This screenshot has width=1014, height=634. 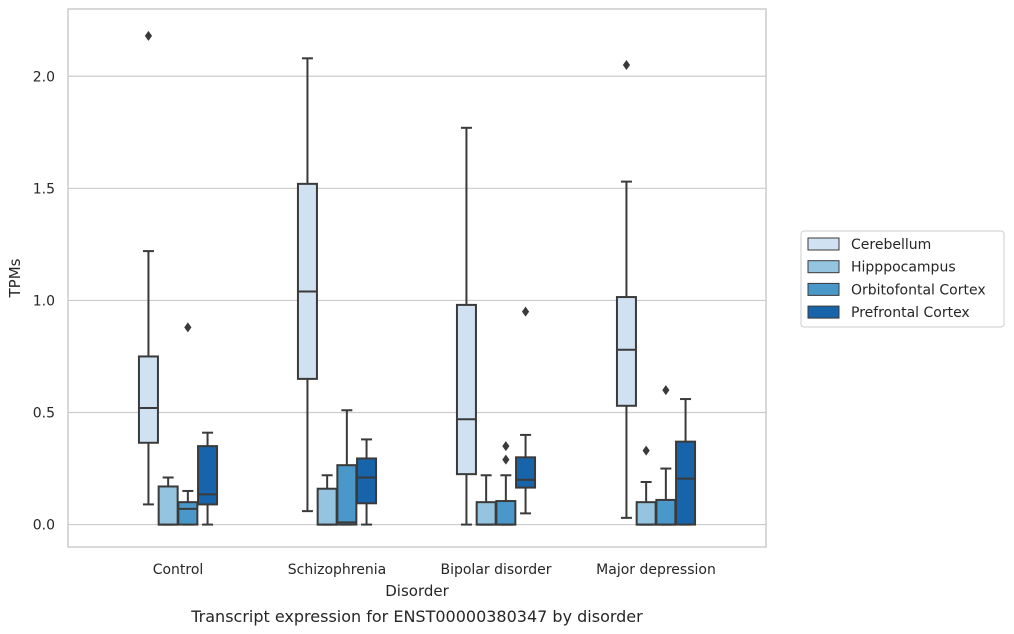 I want to click on y-tick-label: 2.0, so click(x=44, y=77).